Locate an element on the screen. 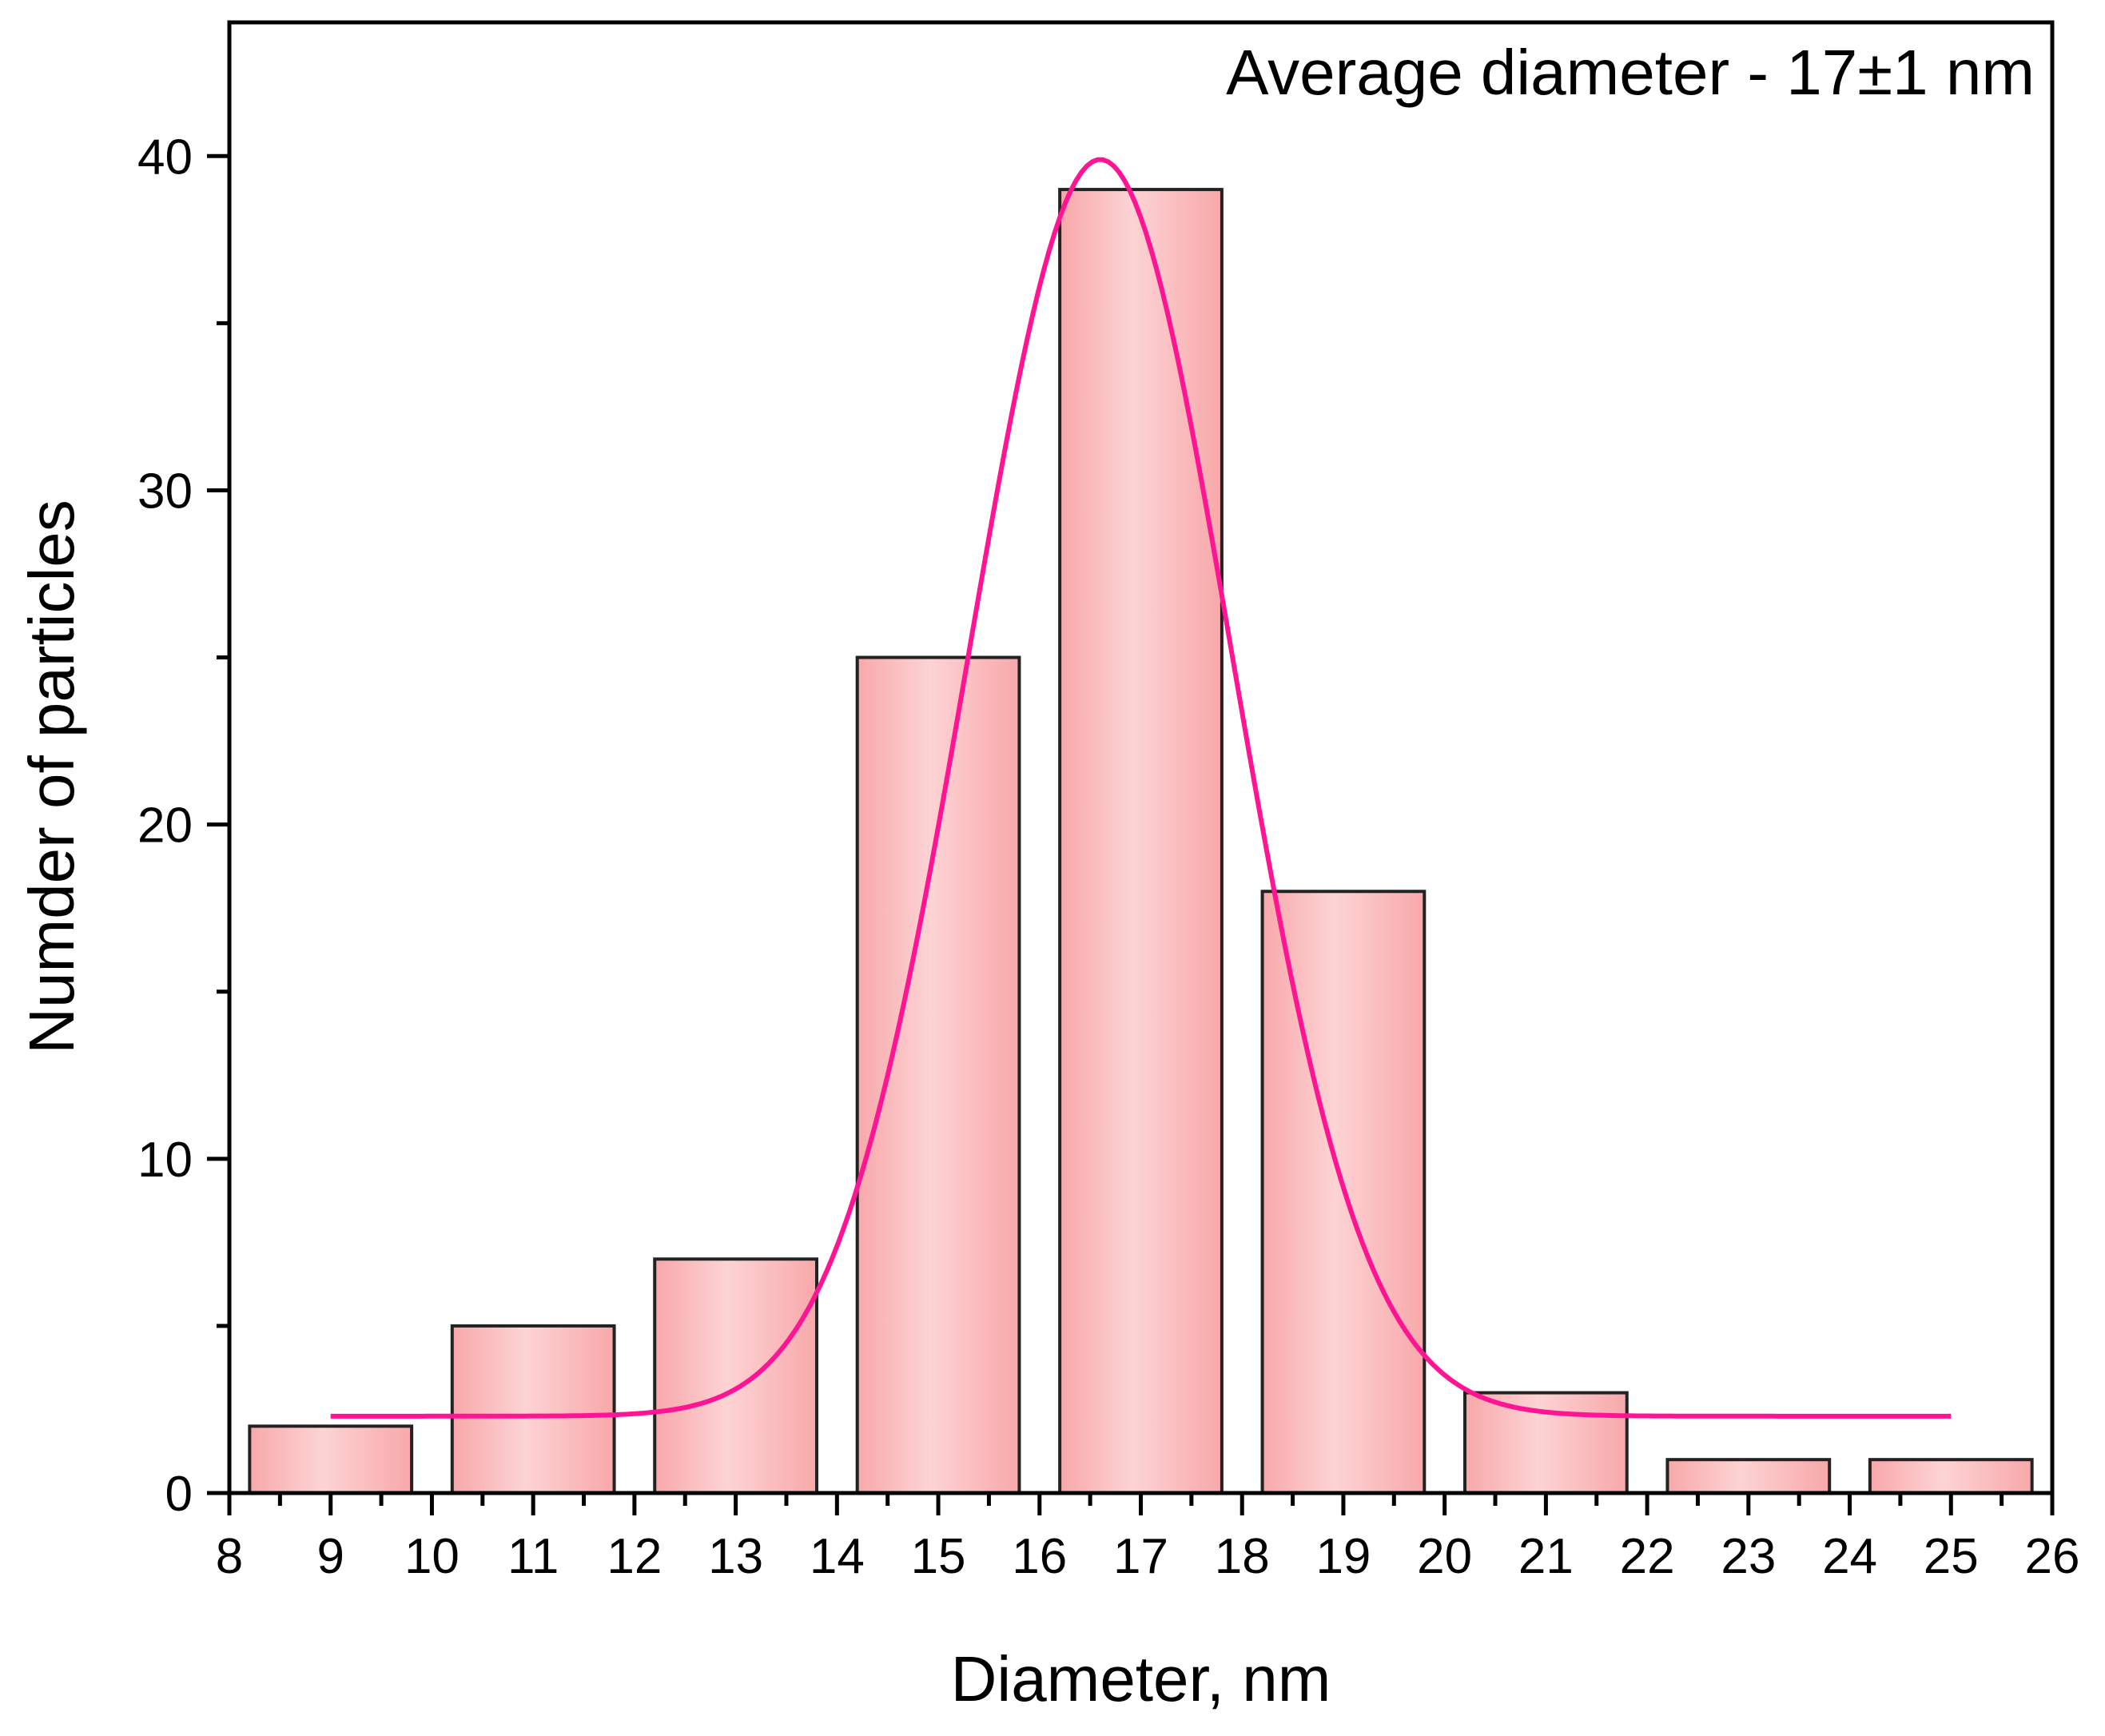  x-tick-label-13: 13 is located at coordinates (735, 1556).